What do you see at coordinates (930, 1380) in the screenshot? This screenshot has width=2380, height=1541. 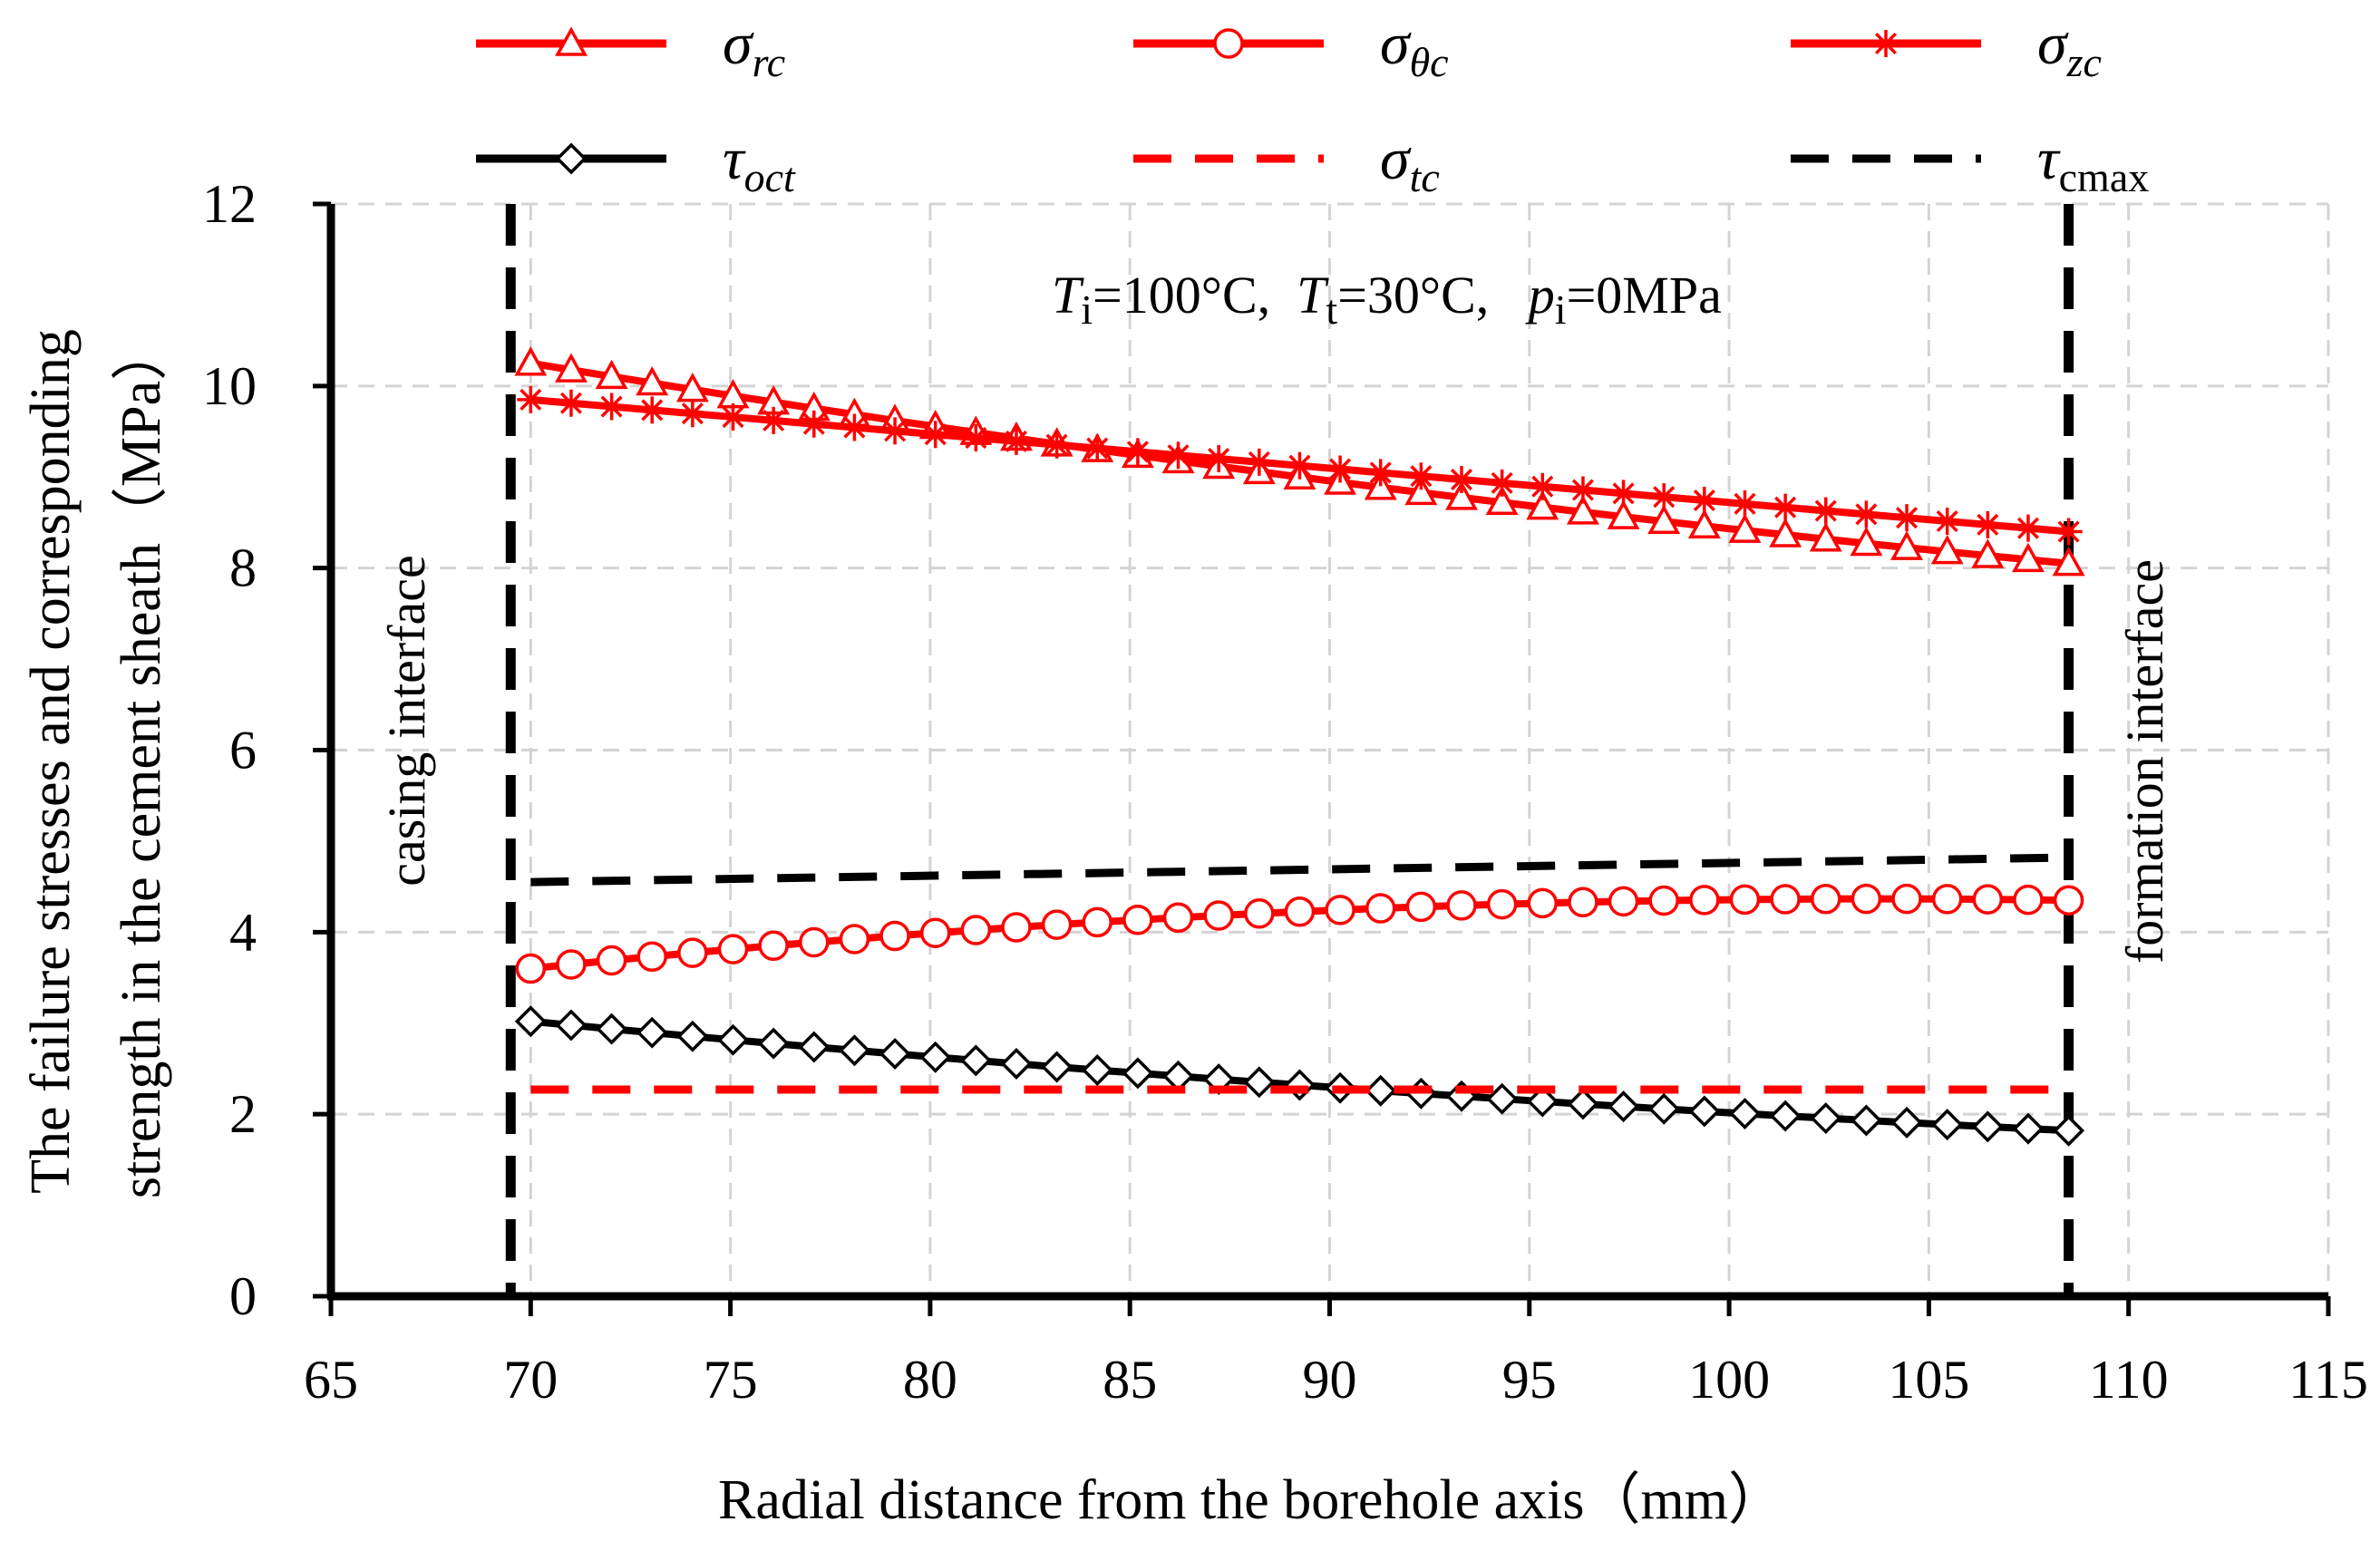 I see `x-tick-label: 80` at bounding box center [930, 1380].